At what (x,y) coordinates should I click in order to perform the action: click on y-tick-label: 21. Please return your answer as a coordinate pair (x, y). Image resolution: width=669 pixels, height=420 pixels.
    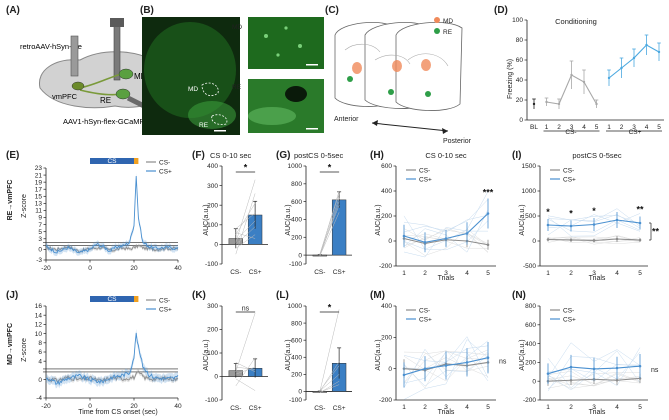
    Looking at the image, I should click on (39, 175).